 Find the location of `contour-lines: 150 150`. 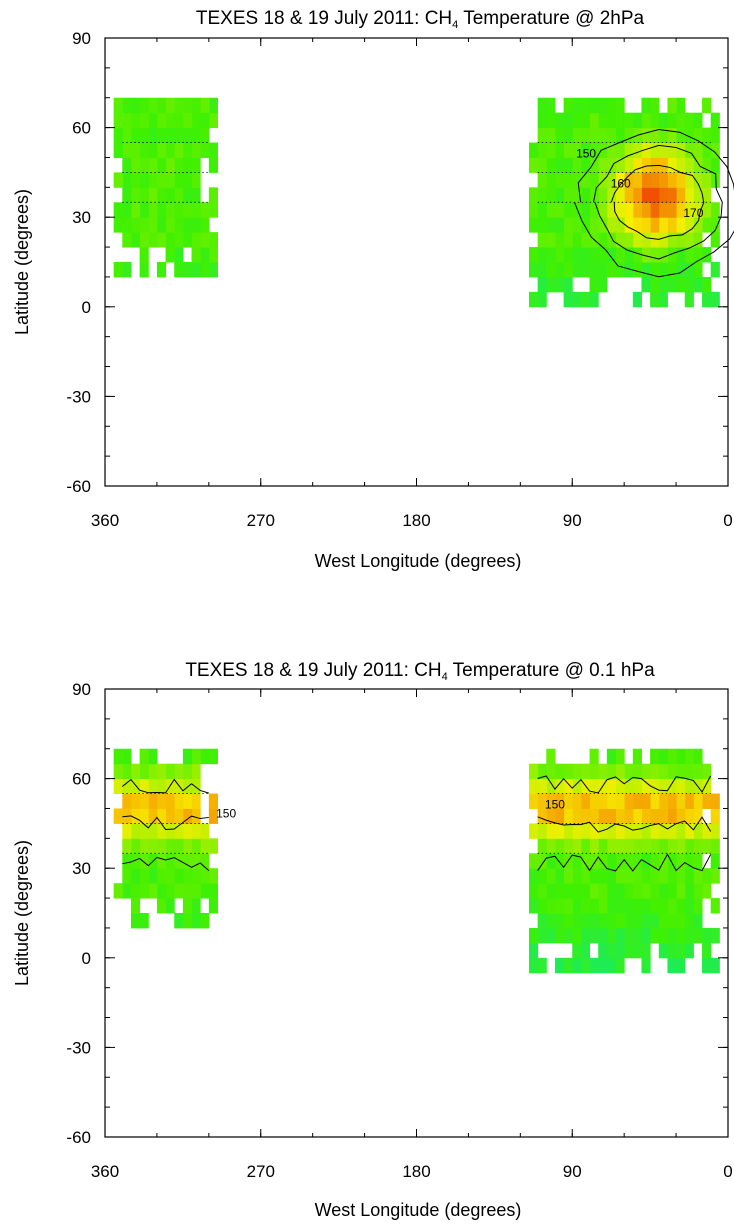

contour-lines: 150 150 is located at coordinates (416, 823).